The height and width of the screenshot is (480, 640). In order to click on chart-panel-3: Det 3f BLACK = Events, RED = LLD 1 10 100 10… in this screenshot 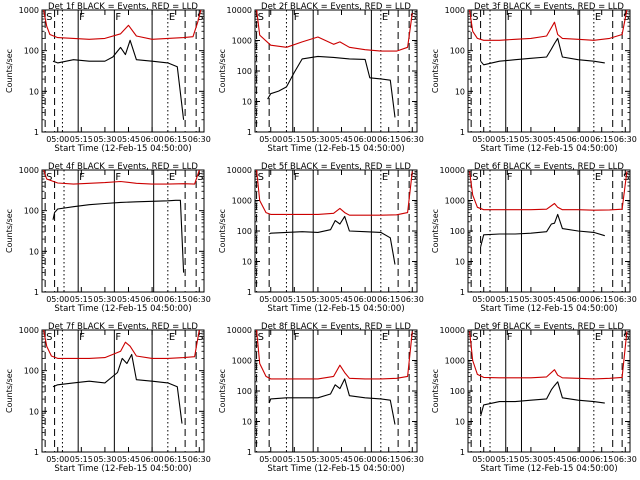, I will do `click(534, 78)`.